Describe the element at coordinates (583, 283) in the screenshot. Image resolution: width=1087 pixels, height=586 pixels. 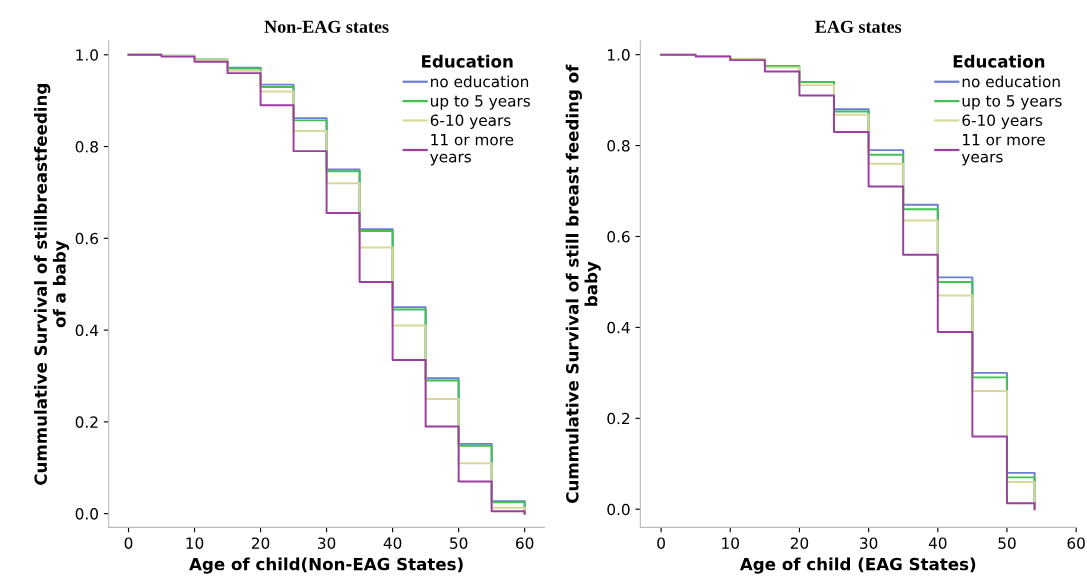
I see `y-axis-title: Cummulative Survival of still breast feeding of baby` at that location.